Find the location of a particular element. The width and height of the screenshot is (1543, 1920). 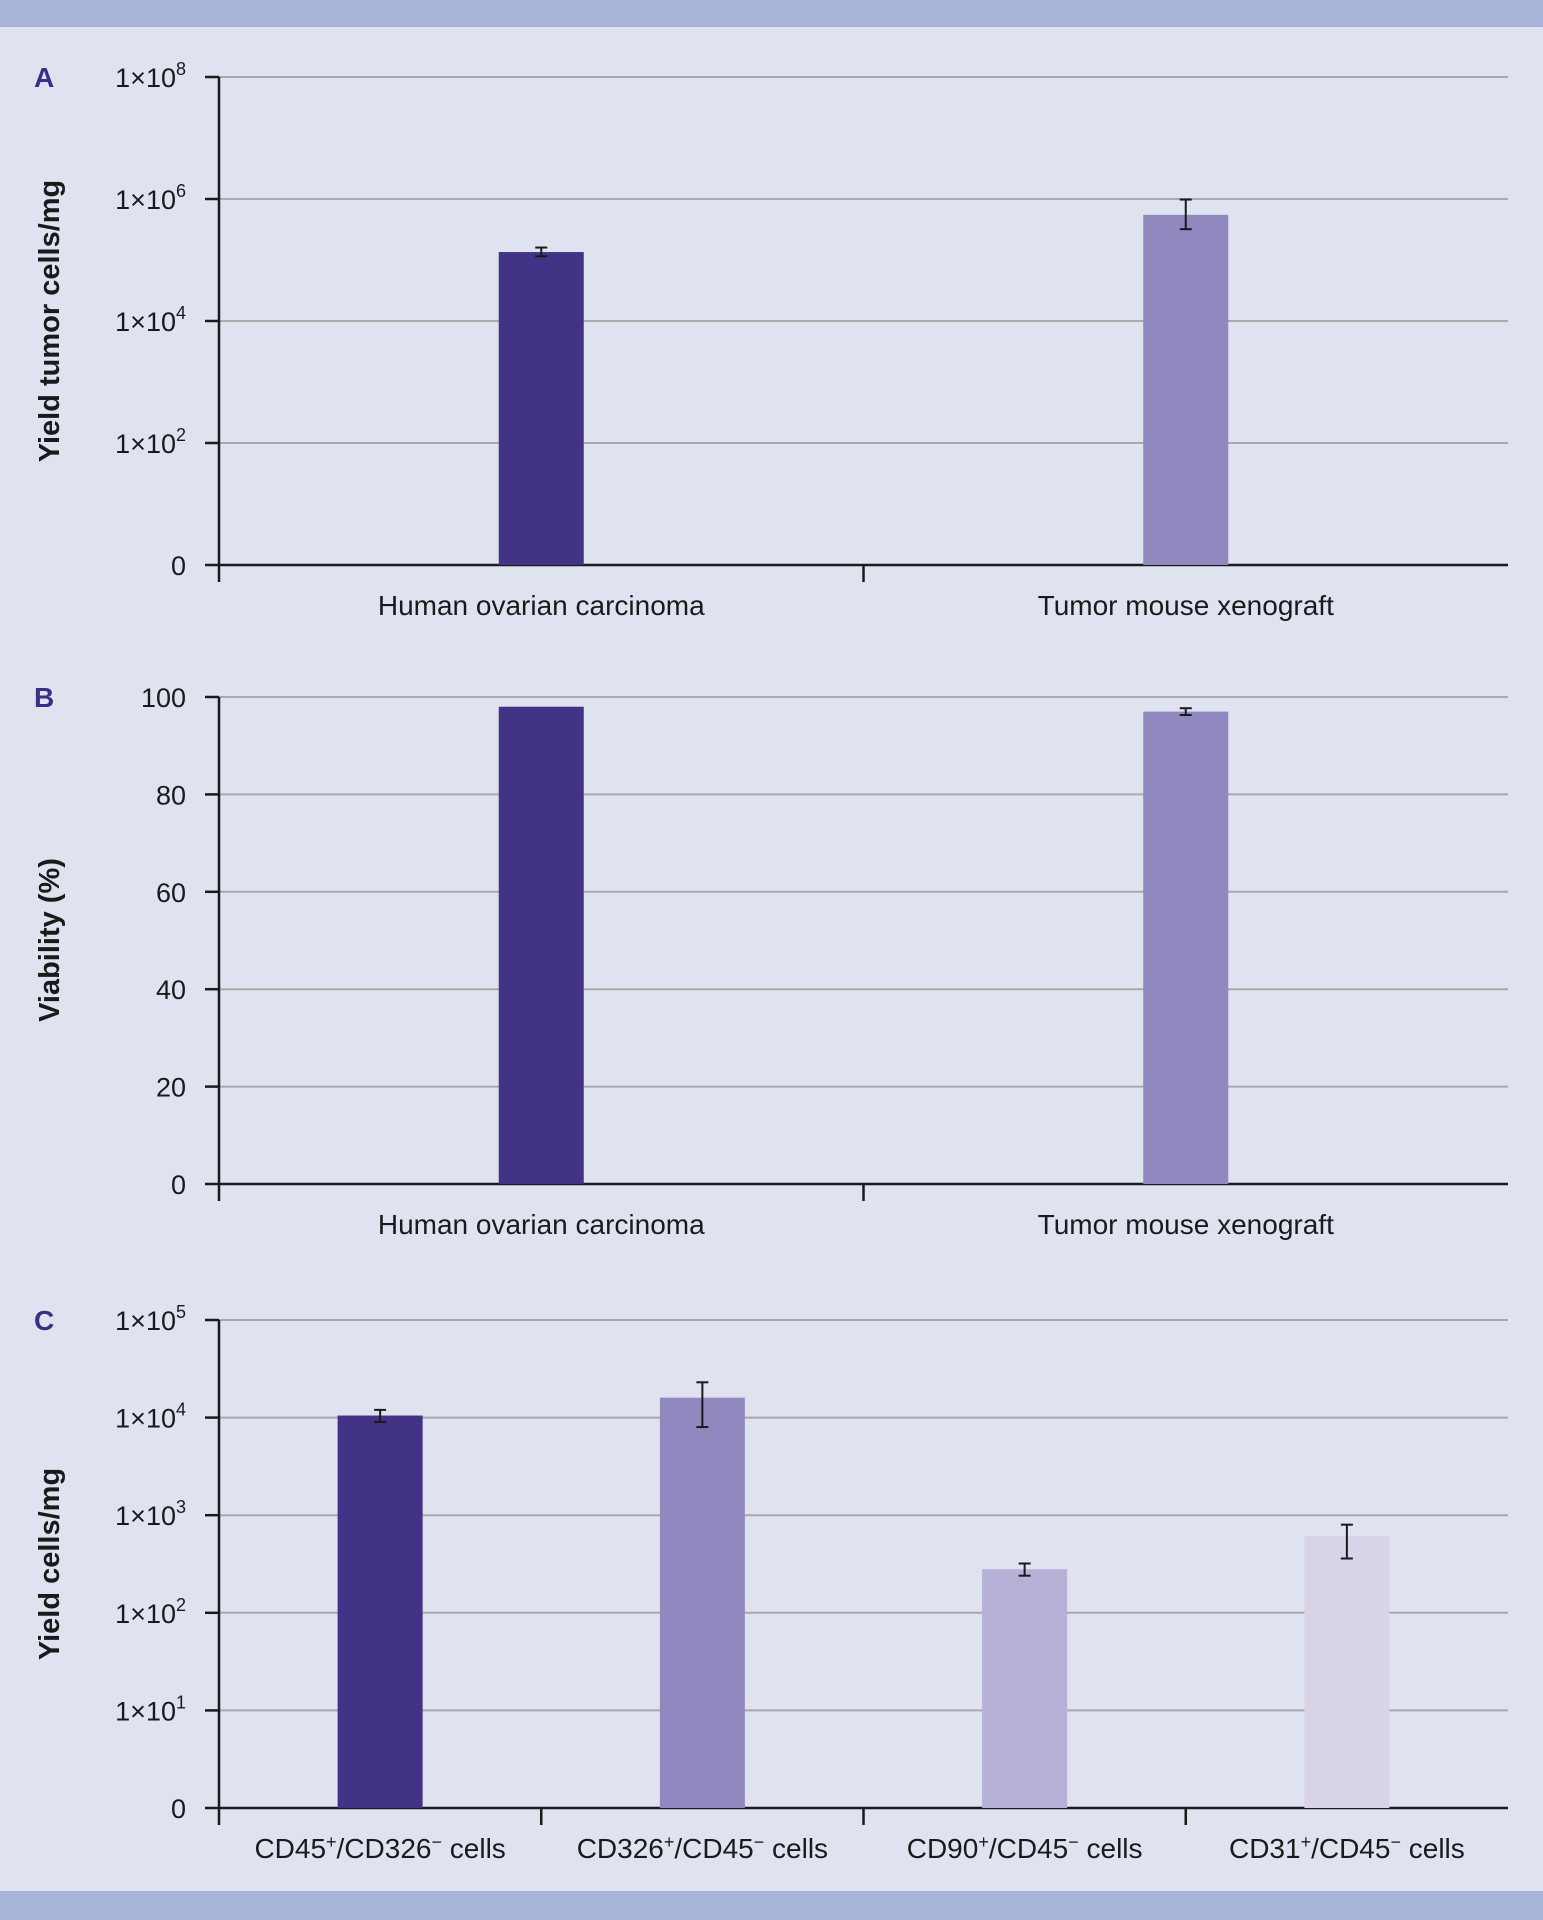

panel-c-y-tick-label: 1×10¹ is located at coordinates (150, 1709).